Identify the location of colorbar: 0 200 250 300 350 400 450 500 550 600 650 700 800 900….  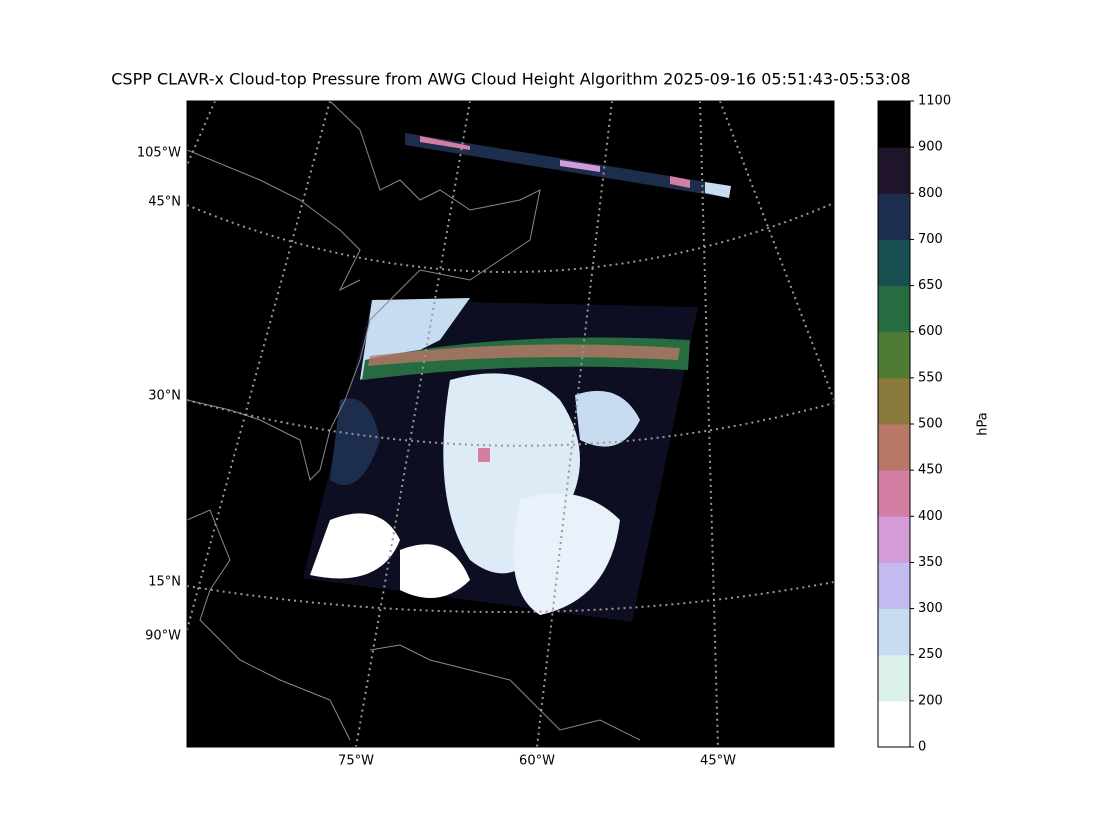
(934, 424).